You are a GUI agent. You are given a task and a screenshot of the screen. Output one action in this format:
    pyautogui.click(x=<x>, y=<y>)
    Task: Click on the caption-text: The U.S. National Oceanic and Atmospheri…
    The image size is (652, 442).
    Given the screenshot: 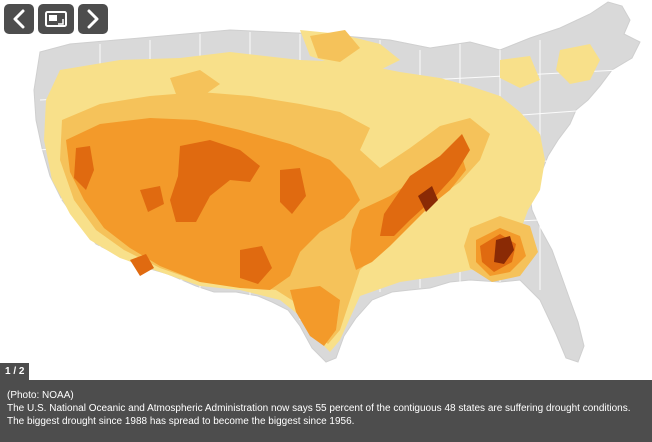 What is the action you would take?
    pyautogui.click(x=319, y=415)
    